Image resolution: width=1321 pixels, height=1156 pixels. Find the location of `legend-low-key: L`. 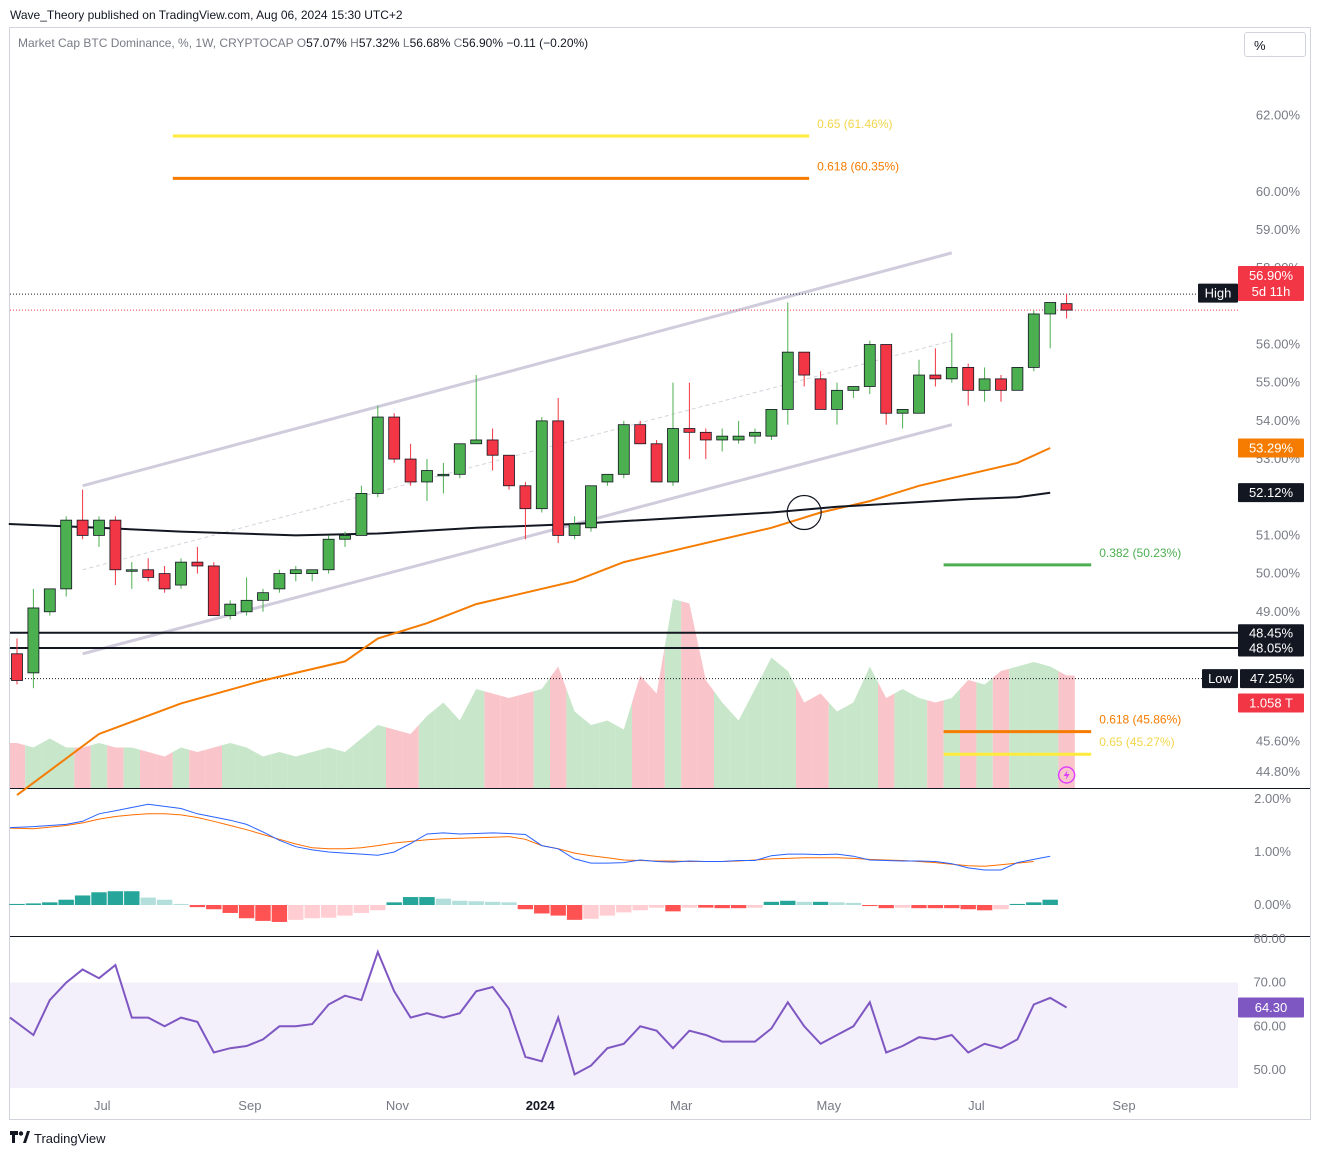

legend-low-key: L is located at coordinates (406, 43).